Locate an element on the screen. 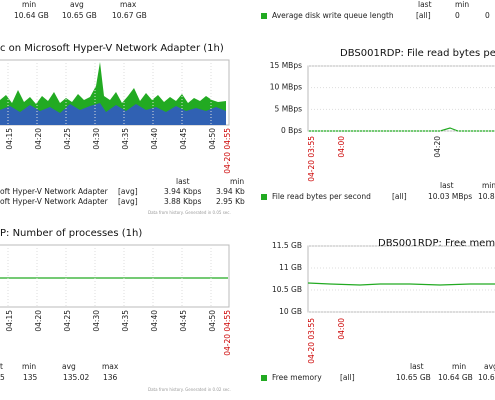 This screenshot has width=495, height=400. legend-value: 136 is located at coordinates (110, 377).